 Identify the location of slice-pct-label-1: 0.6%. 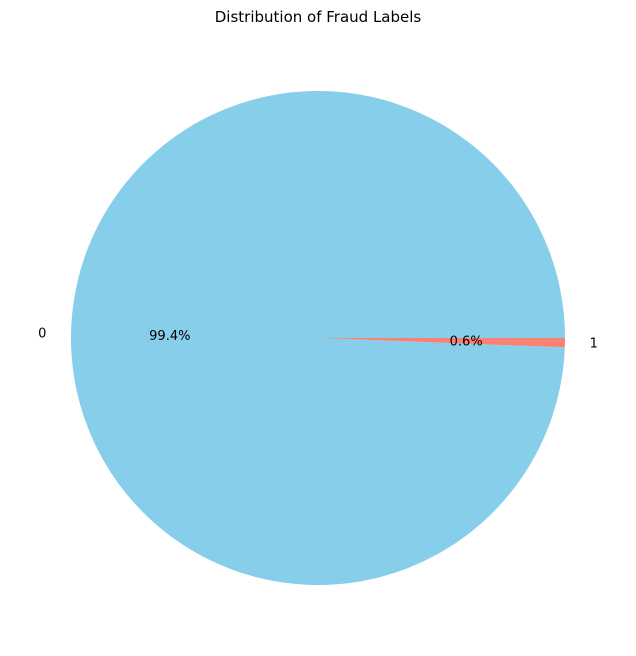
(466, 341).